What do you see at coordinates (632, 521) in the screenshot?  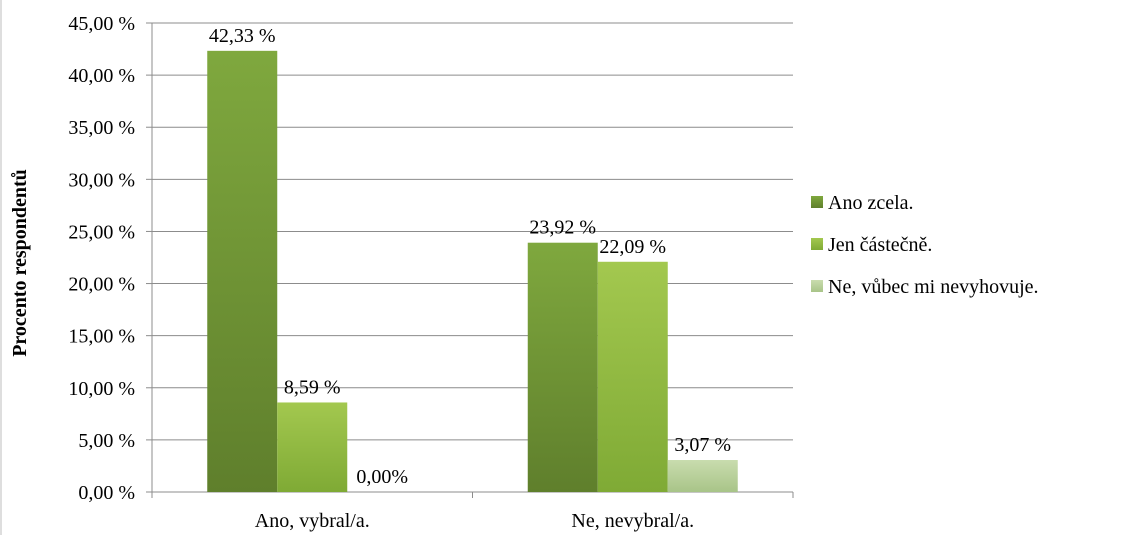 I see `x-category-label: Ne, nevybral/a.` at bounding box center [632, 521].